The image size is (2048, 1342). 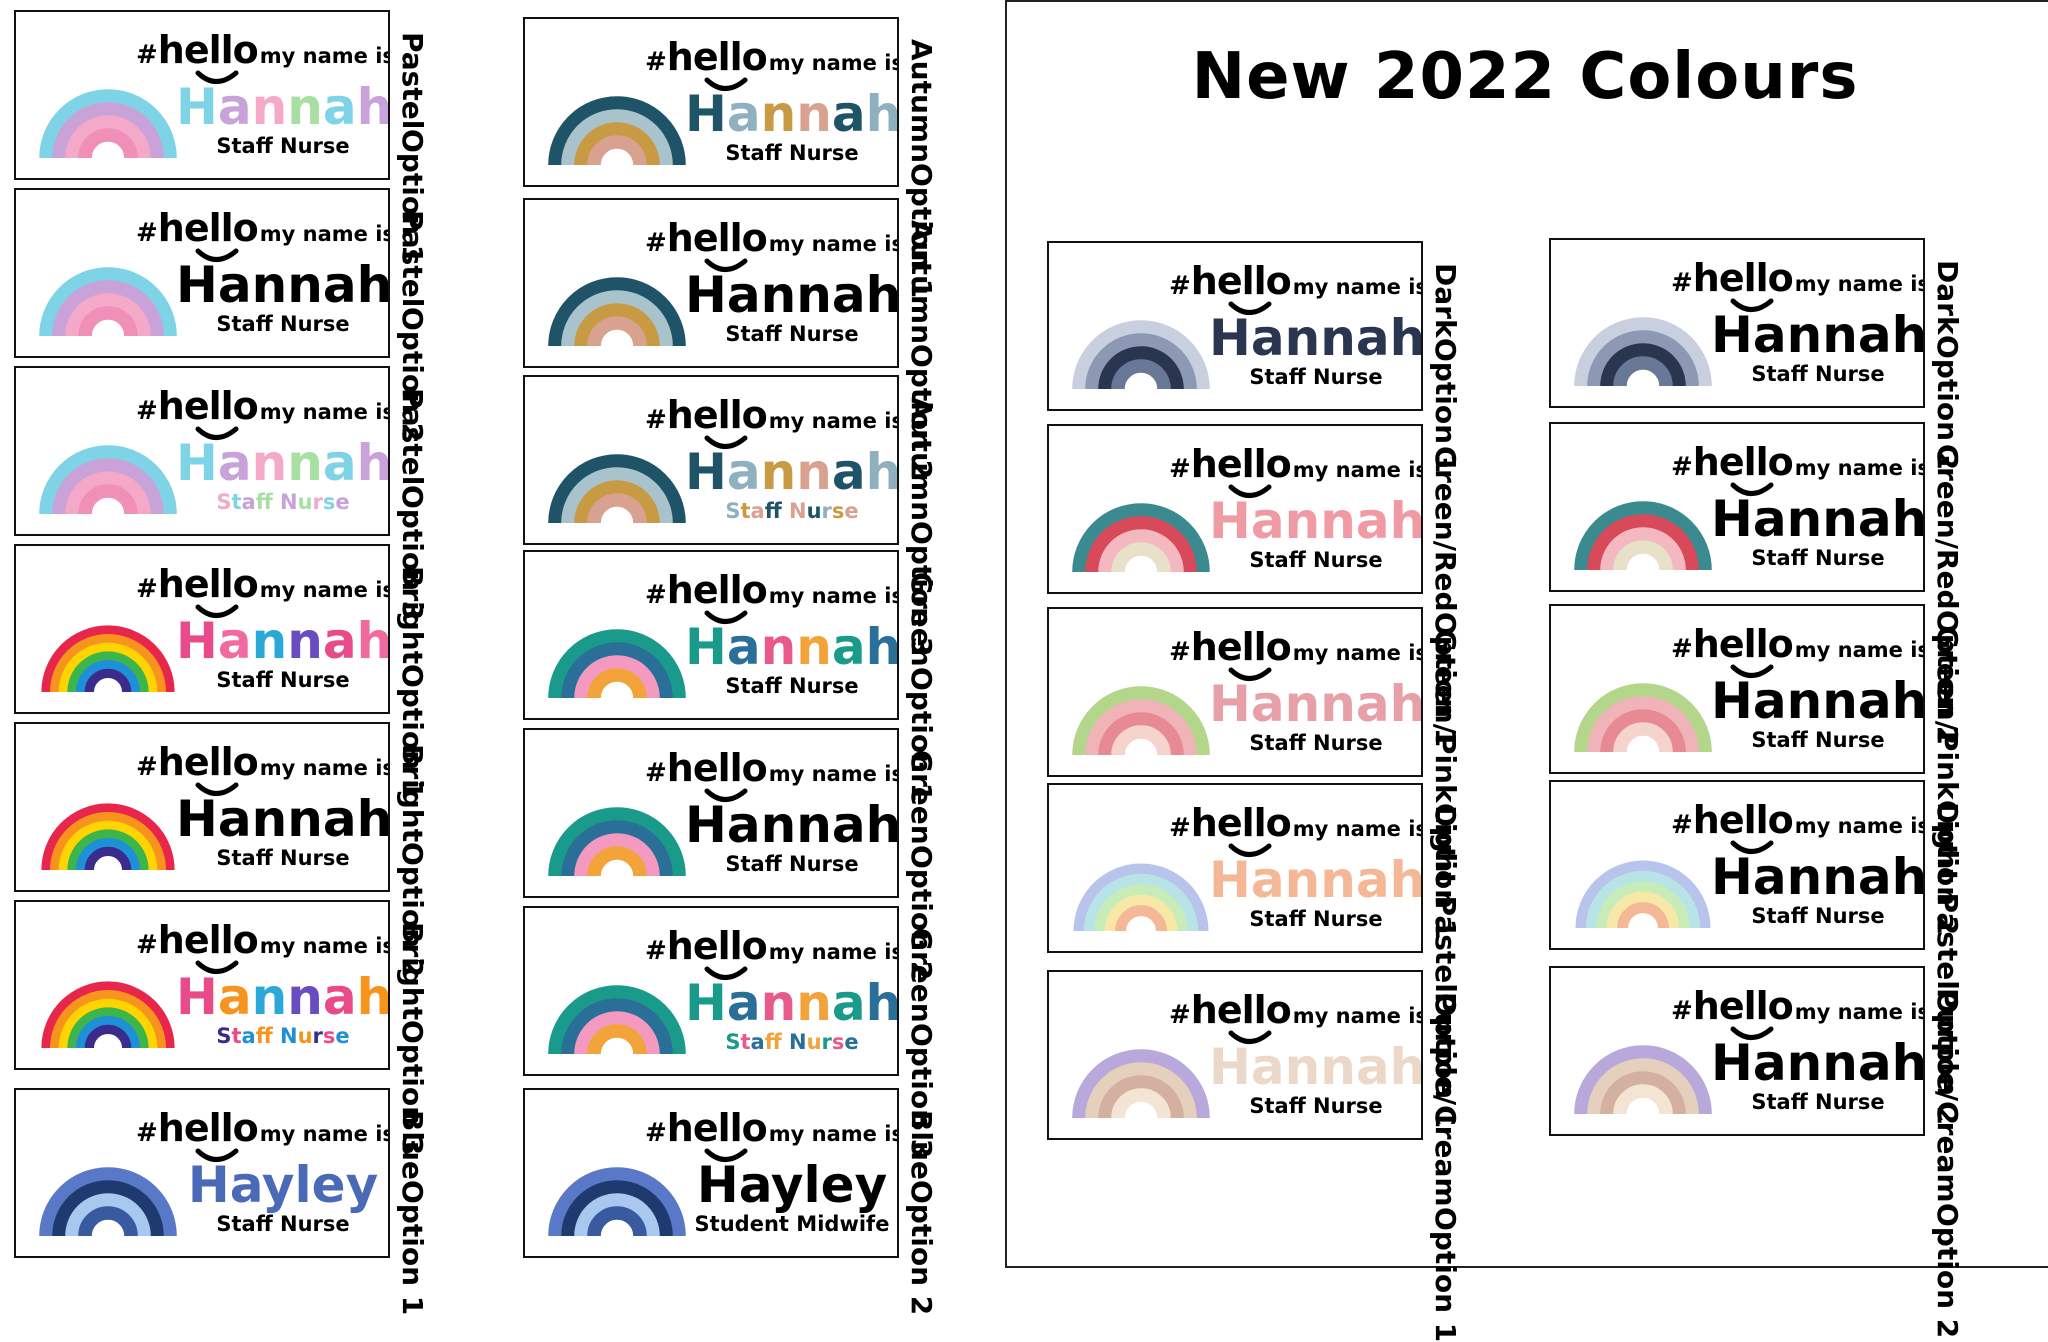 I want to click on name-badge-purplecream-1: #hellomy name is...HannahStaff Nurse, so click(x=1235, y=1055).